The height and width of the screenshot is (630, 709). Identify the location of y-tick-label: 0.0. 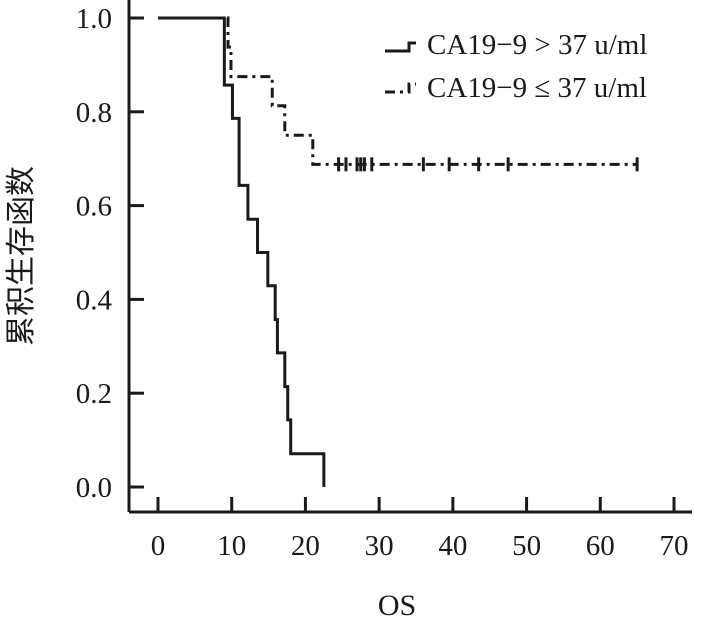
(94, 488).